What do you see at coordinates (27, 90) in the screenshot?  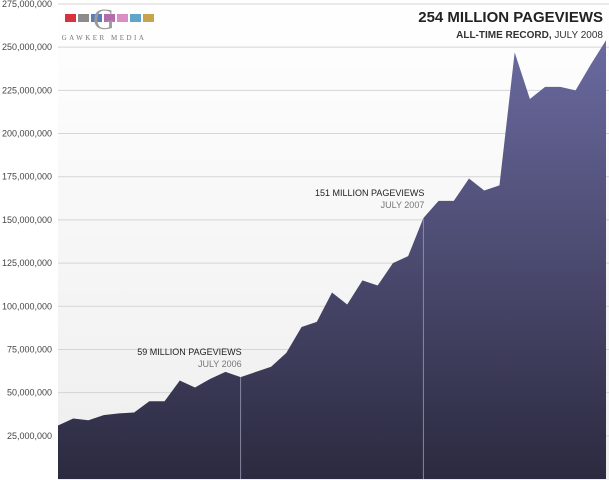 I see `y-tick-label: 225,000,000` at bounding box center [27, 90].